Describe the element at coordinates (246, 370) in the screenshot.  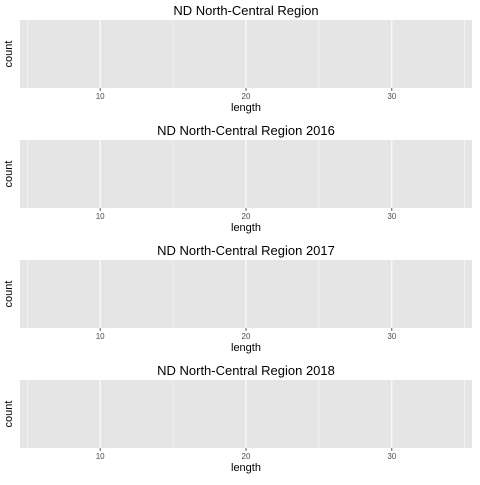
I see `facet-title: ND North-Central Region 2018` at that location.